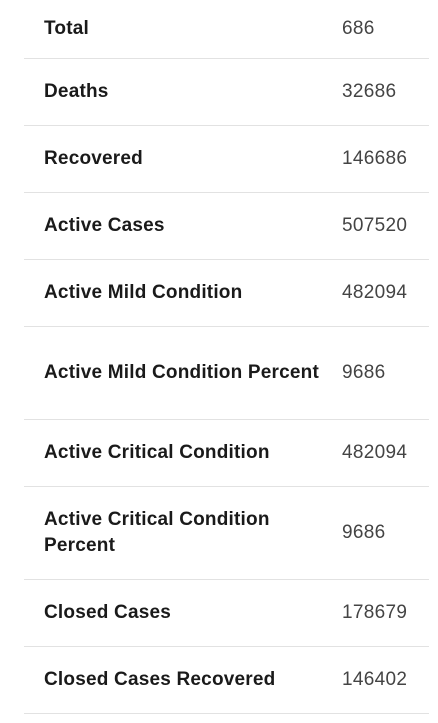  What do you see at coordinates (181, 372) in the screenshot?
I see `row-label: Active Mild Condition Percent` at bounding box center [181, 372].